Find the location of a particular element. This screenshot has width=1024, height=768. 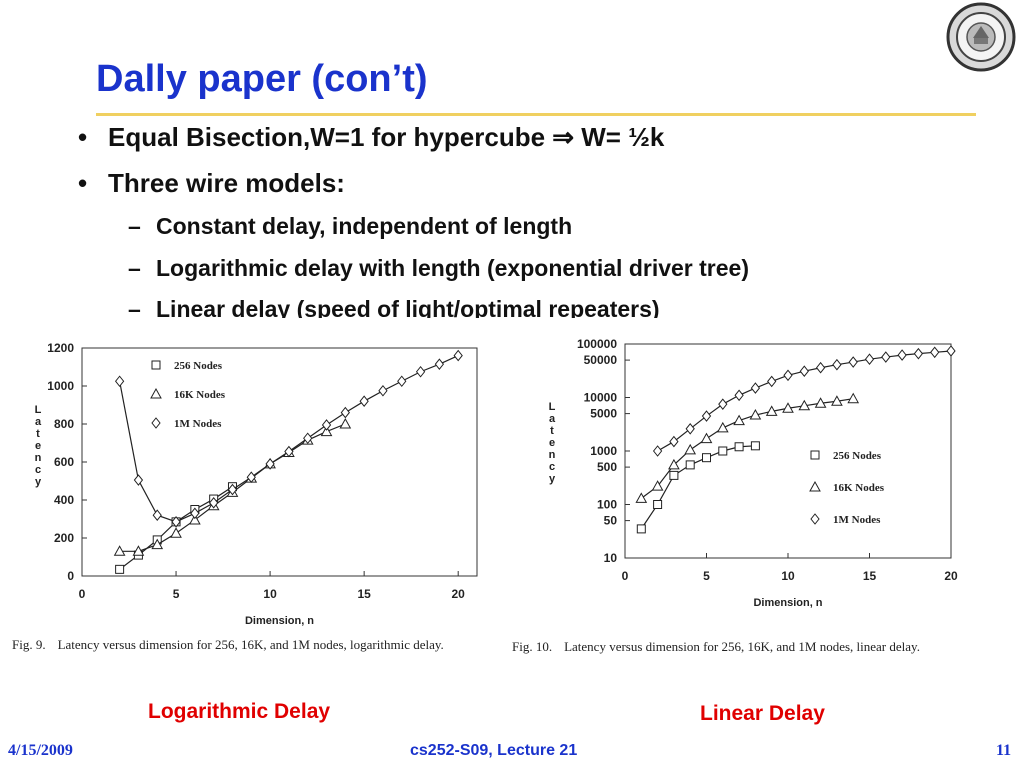

y-tick-label: 50000 is located at coordinates (601, 360).